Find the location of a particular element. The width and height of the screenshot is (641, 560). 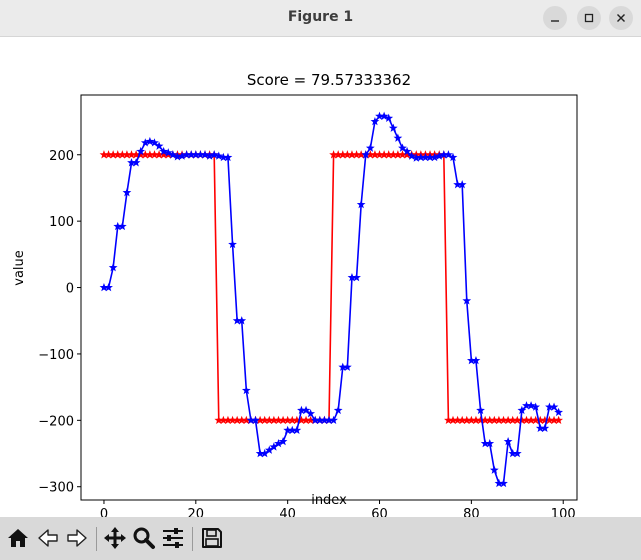

home-button is located at coordinates (18, 538).